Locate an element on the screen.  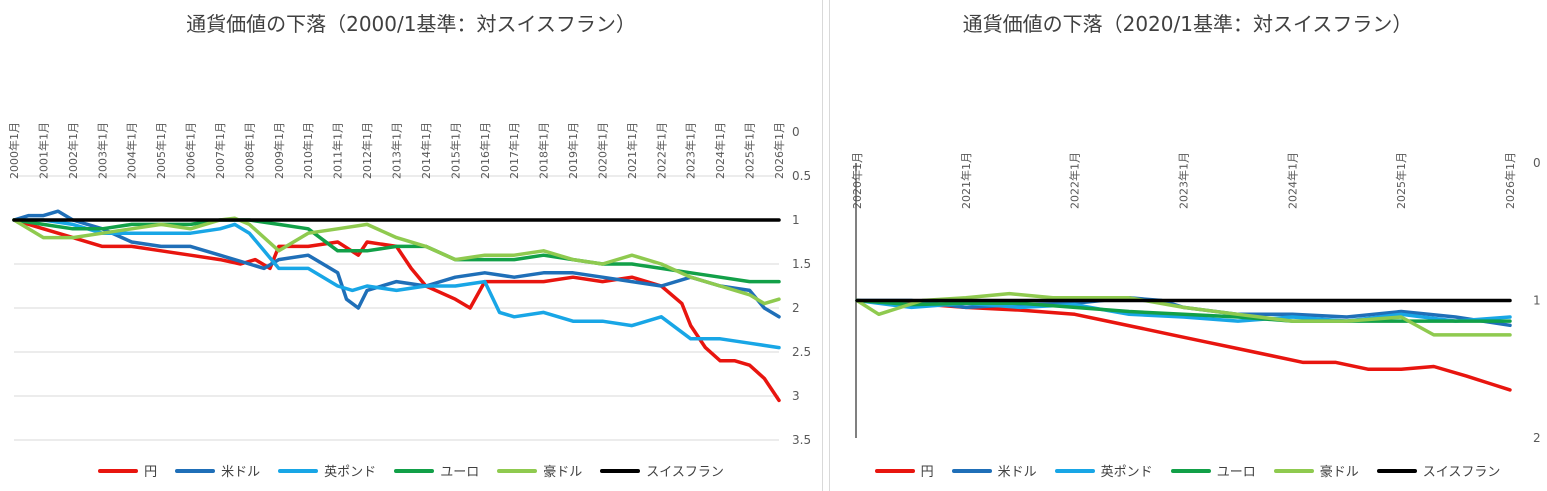
x-tick-label: 2009年1月 is located at coordinates (279, 150).